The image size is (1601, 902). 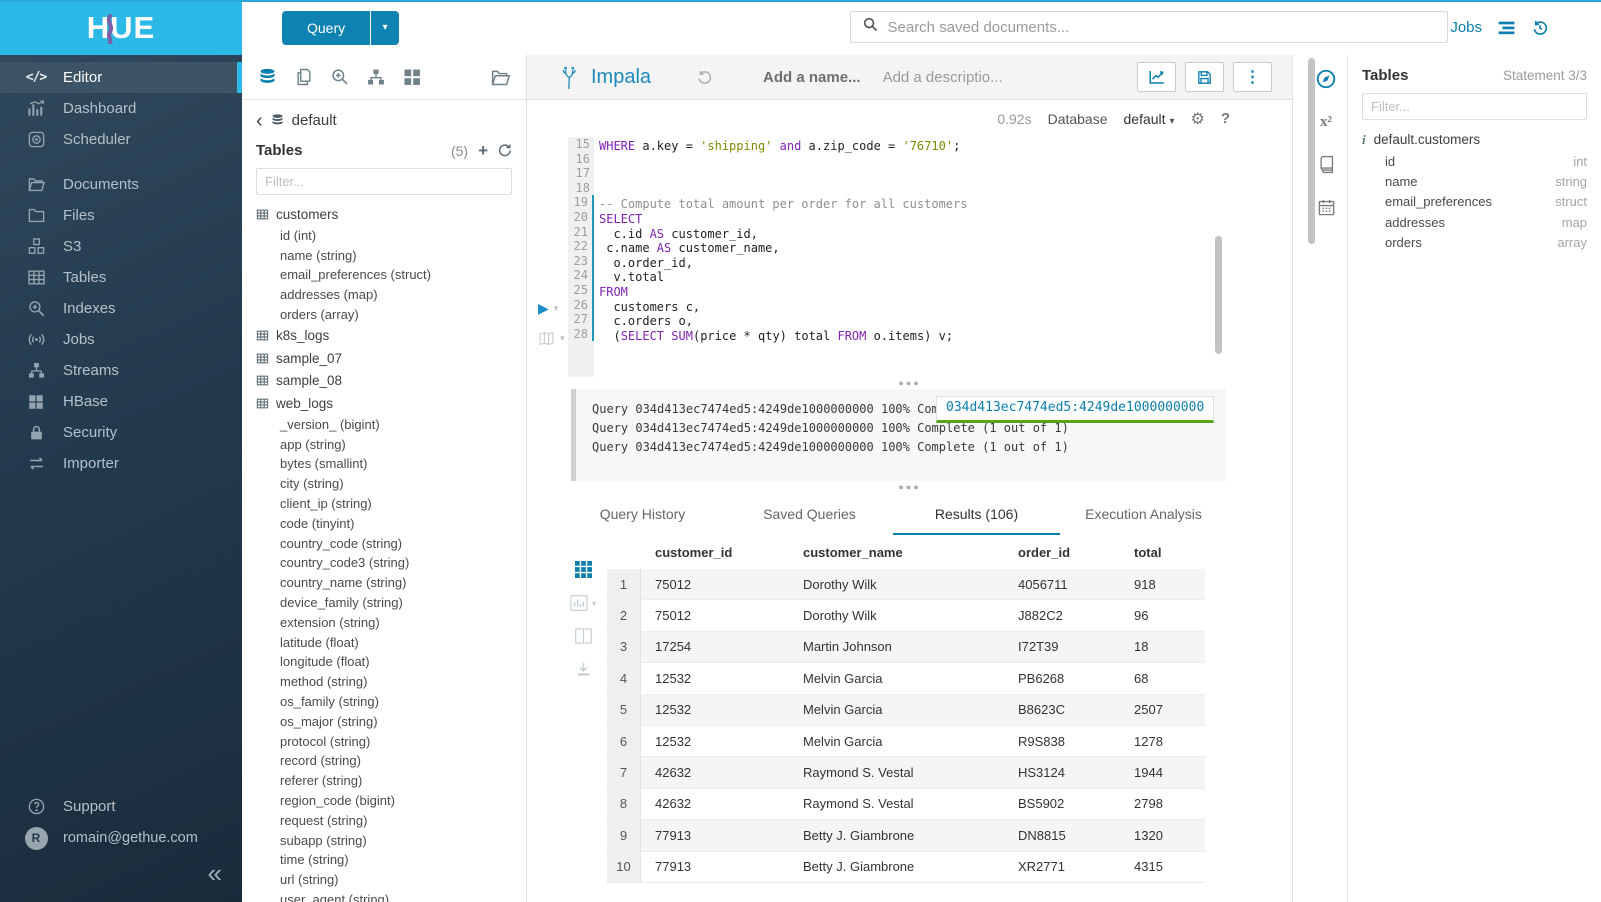 What do you see at coordinates (642, 514) in the screenshot?
I see `tab-query-history: Query History` at bounding box center [642, 514].